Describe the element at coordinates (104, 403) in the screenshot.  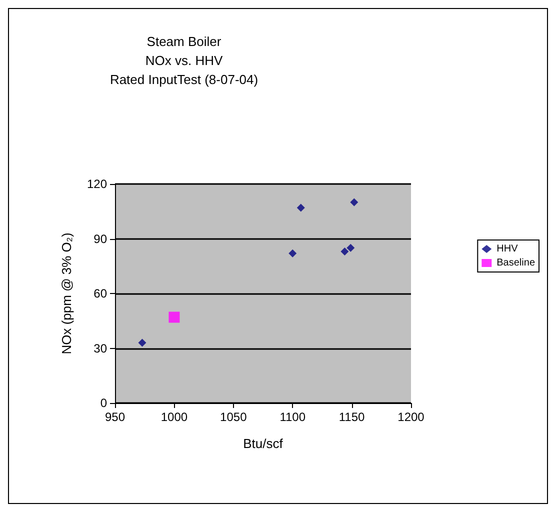
I see `y-tick-label: 0` at that location.